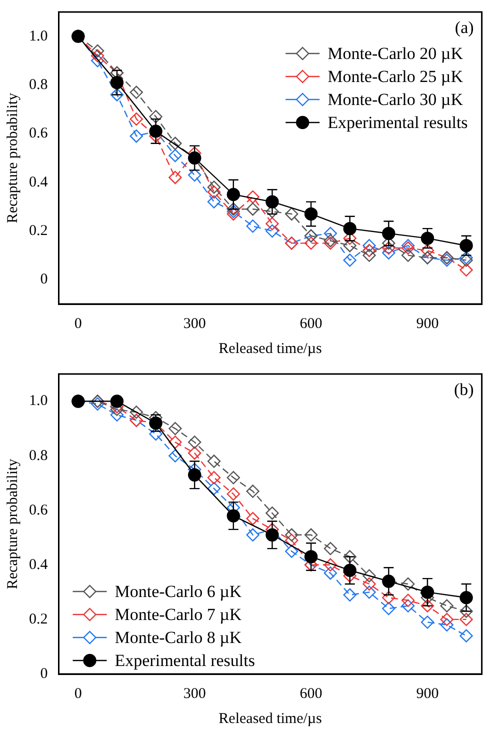  Describe the element at coordinates (396, 99) in the screenshot. I see `legend-label: Monte-Carlo 30 µK` at that location.